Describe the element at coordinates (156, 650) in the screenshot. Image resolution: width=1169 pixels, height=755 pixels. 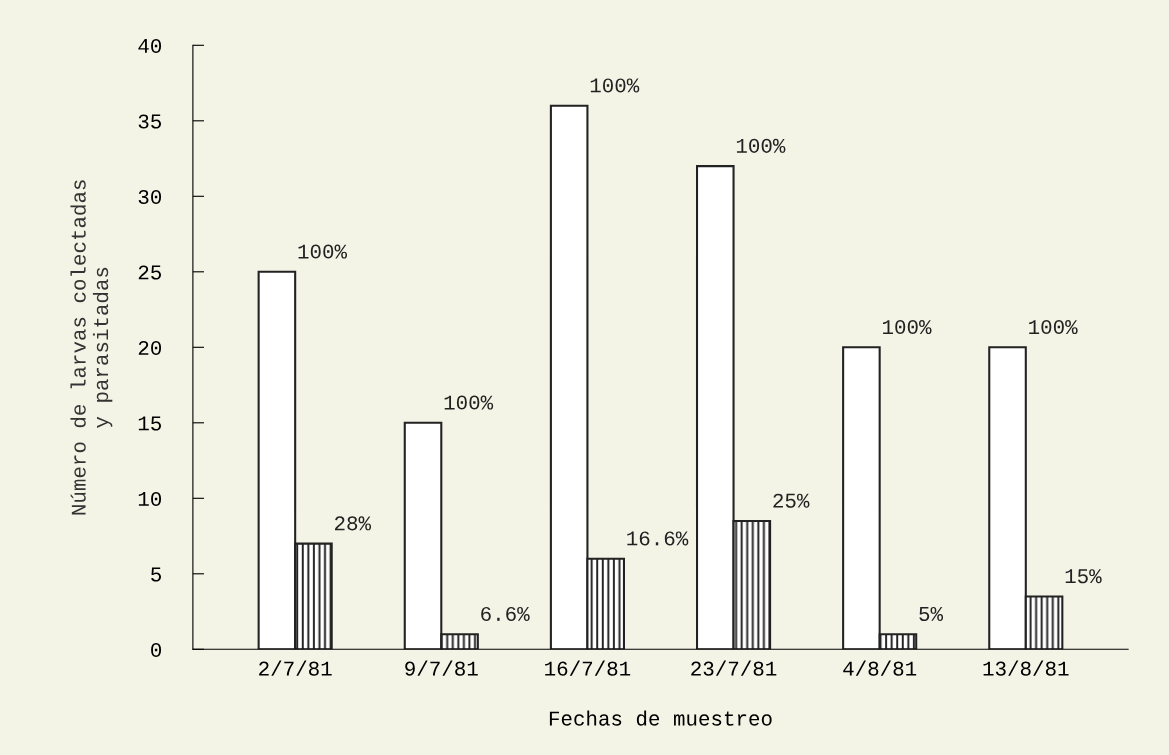
I see `y-tick-label: 0` at that location.